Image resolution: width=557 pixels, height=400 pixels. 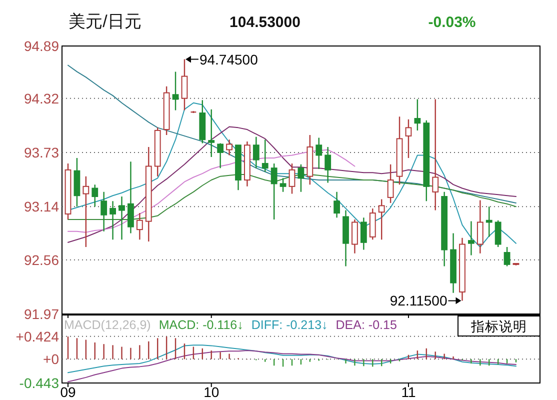 I want to click on text: -0.03%, so click(x=452, y=22).